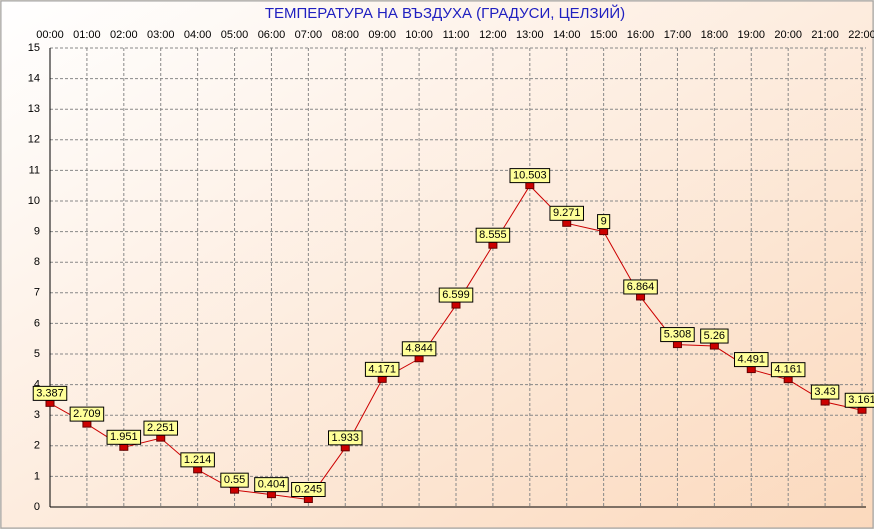 Image resolution: width=874 pixels, height=529 pixels. I want to click on y-tick-label: 11, so click(34, 170).